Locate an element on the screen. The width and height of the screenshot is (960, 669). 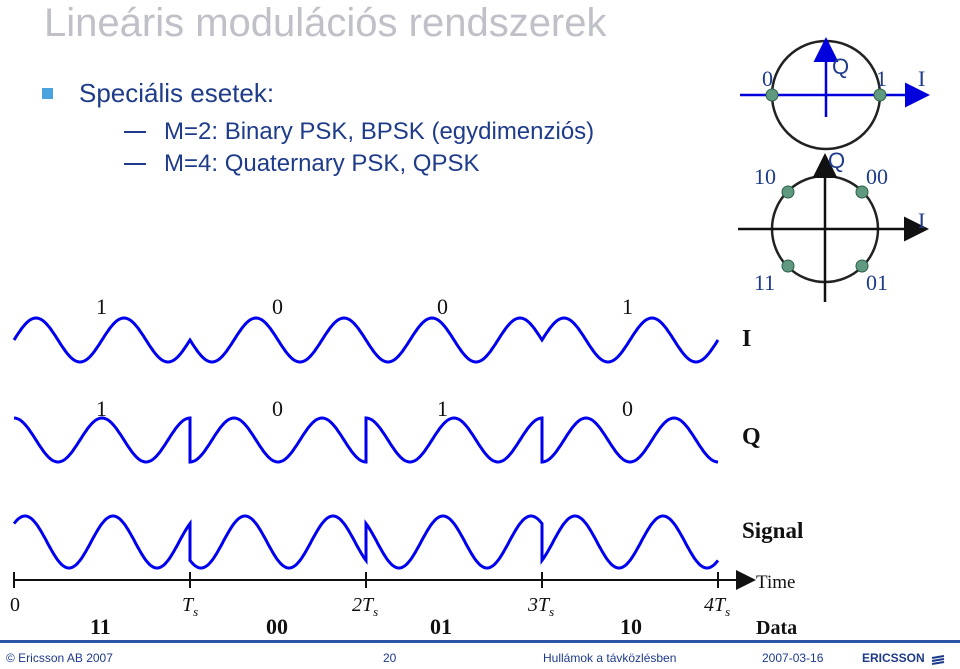
waveform-q is located at coordinates (366, 440).